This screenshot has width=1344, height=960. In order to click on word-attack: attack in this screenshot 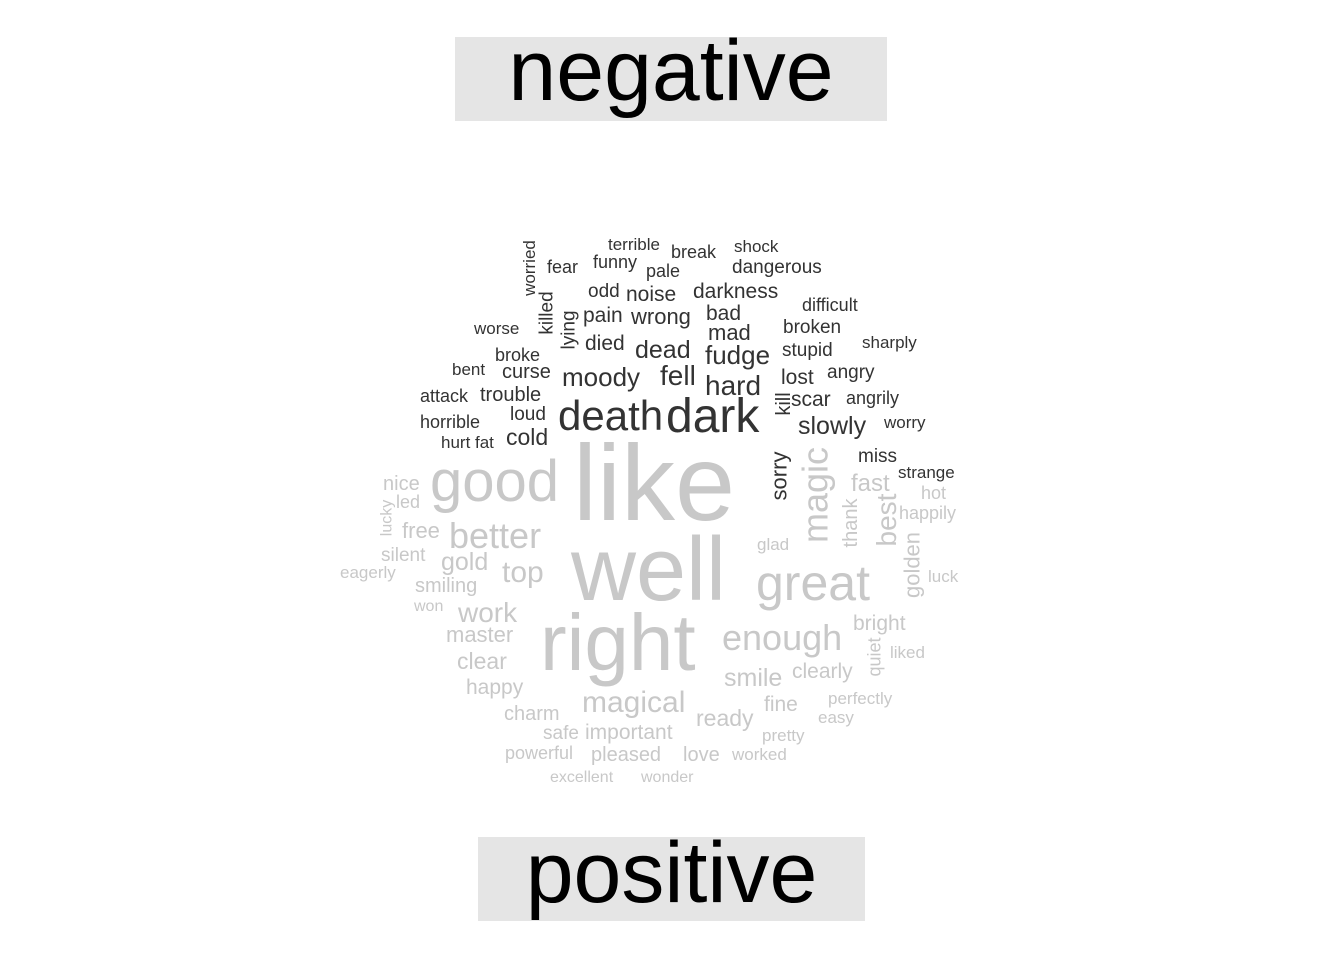, I will do `click(444, 396)`.